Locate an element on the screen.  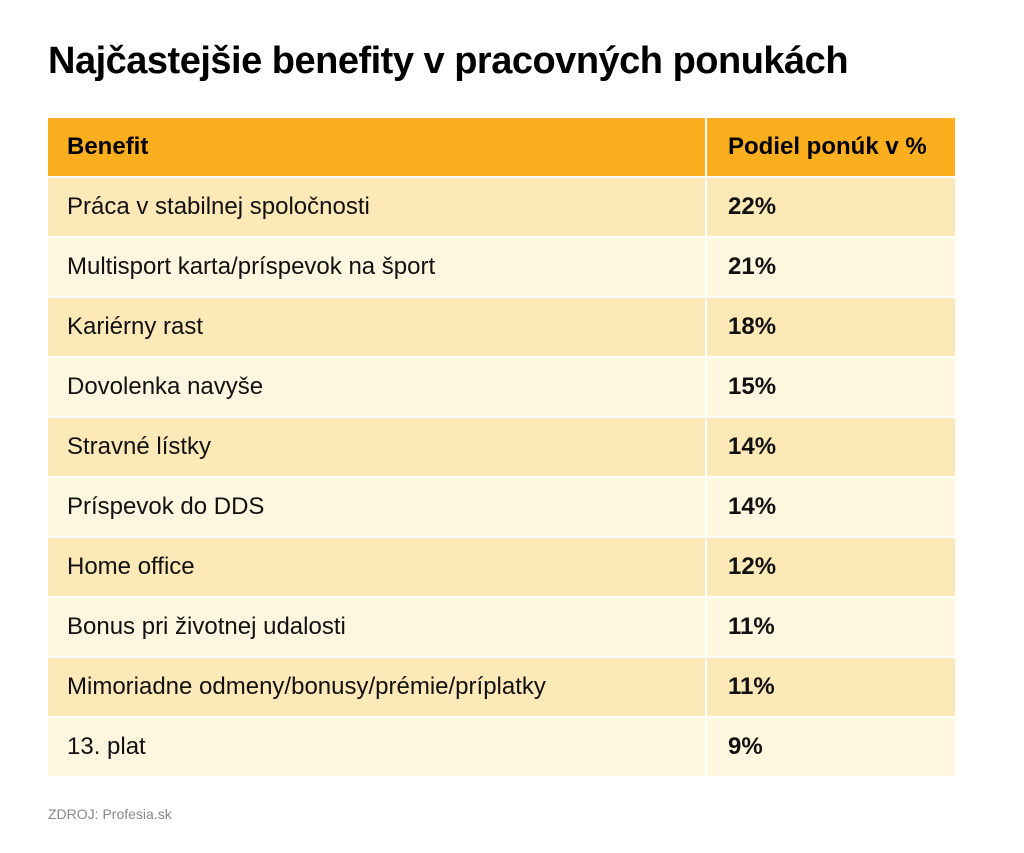
table-row: Príspevok do DDS 14% is located at coordinates (501, 507).